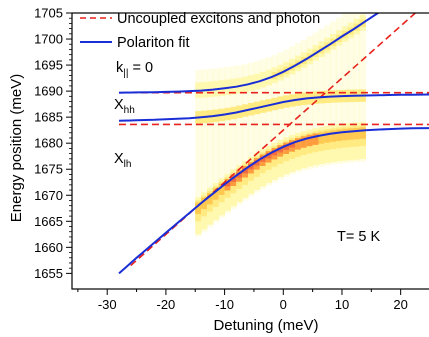 This screenshot has height=337, width=429. What do you see at coordinates (134, 69) in the screenshot?
I see `k-parallel-label: k|| = 0` at bounding box center [134, 69].